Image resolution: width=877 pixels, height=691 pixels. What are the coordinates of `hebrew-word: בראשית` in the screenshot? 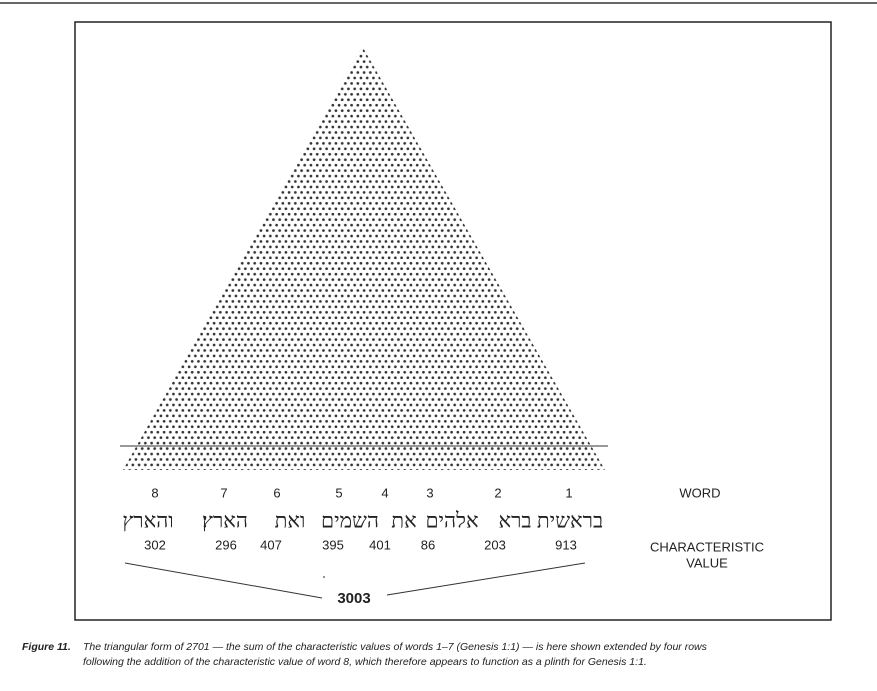 It's located at (570, 521).